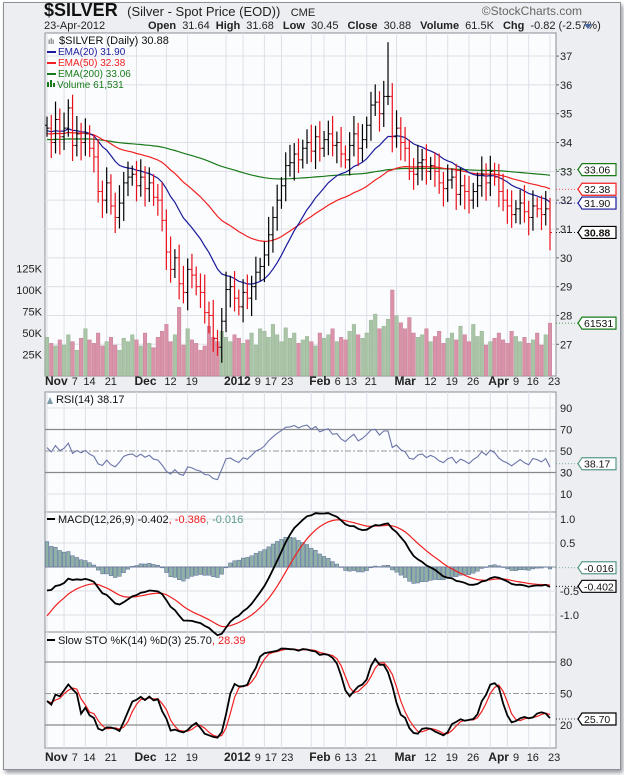 Image resolution: width=624 pixels, height=775 pixels. I want to click on bar-chart-icon: ılı, so click(51, 41).